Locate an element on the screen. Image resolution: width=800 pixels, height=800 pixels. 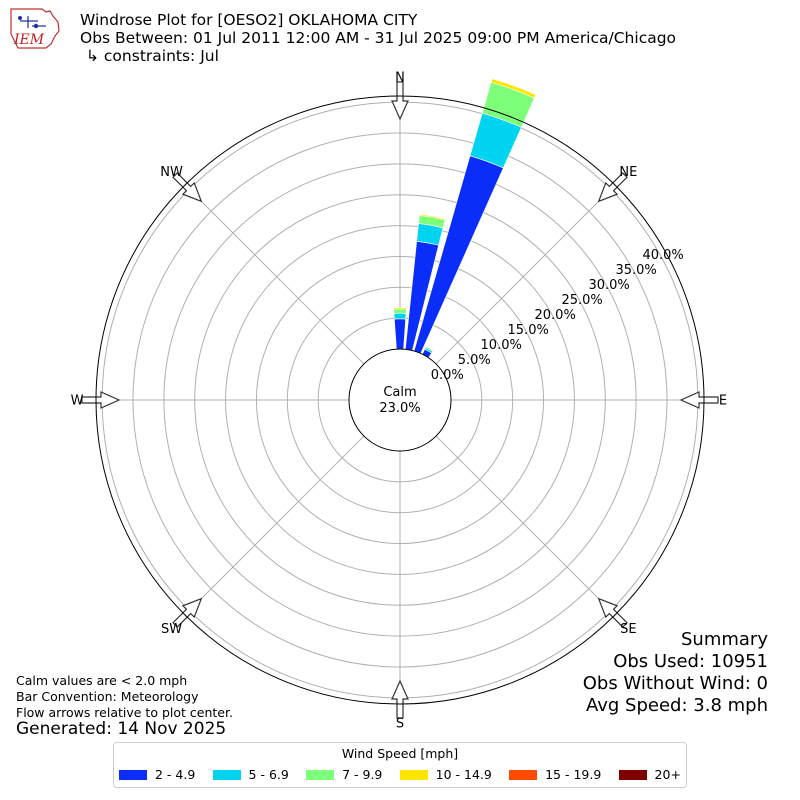
legend-item-0: 2 - 4.9 is located at coordinates (157, 774).